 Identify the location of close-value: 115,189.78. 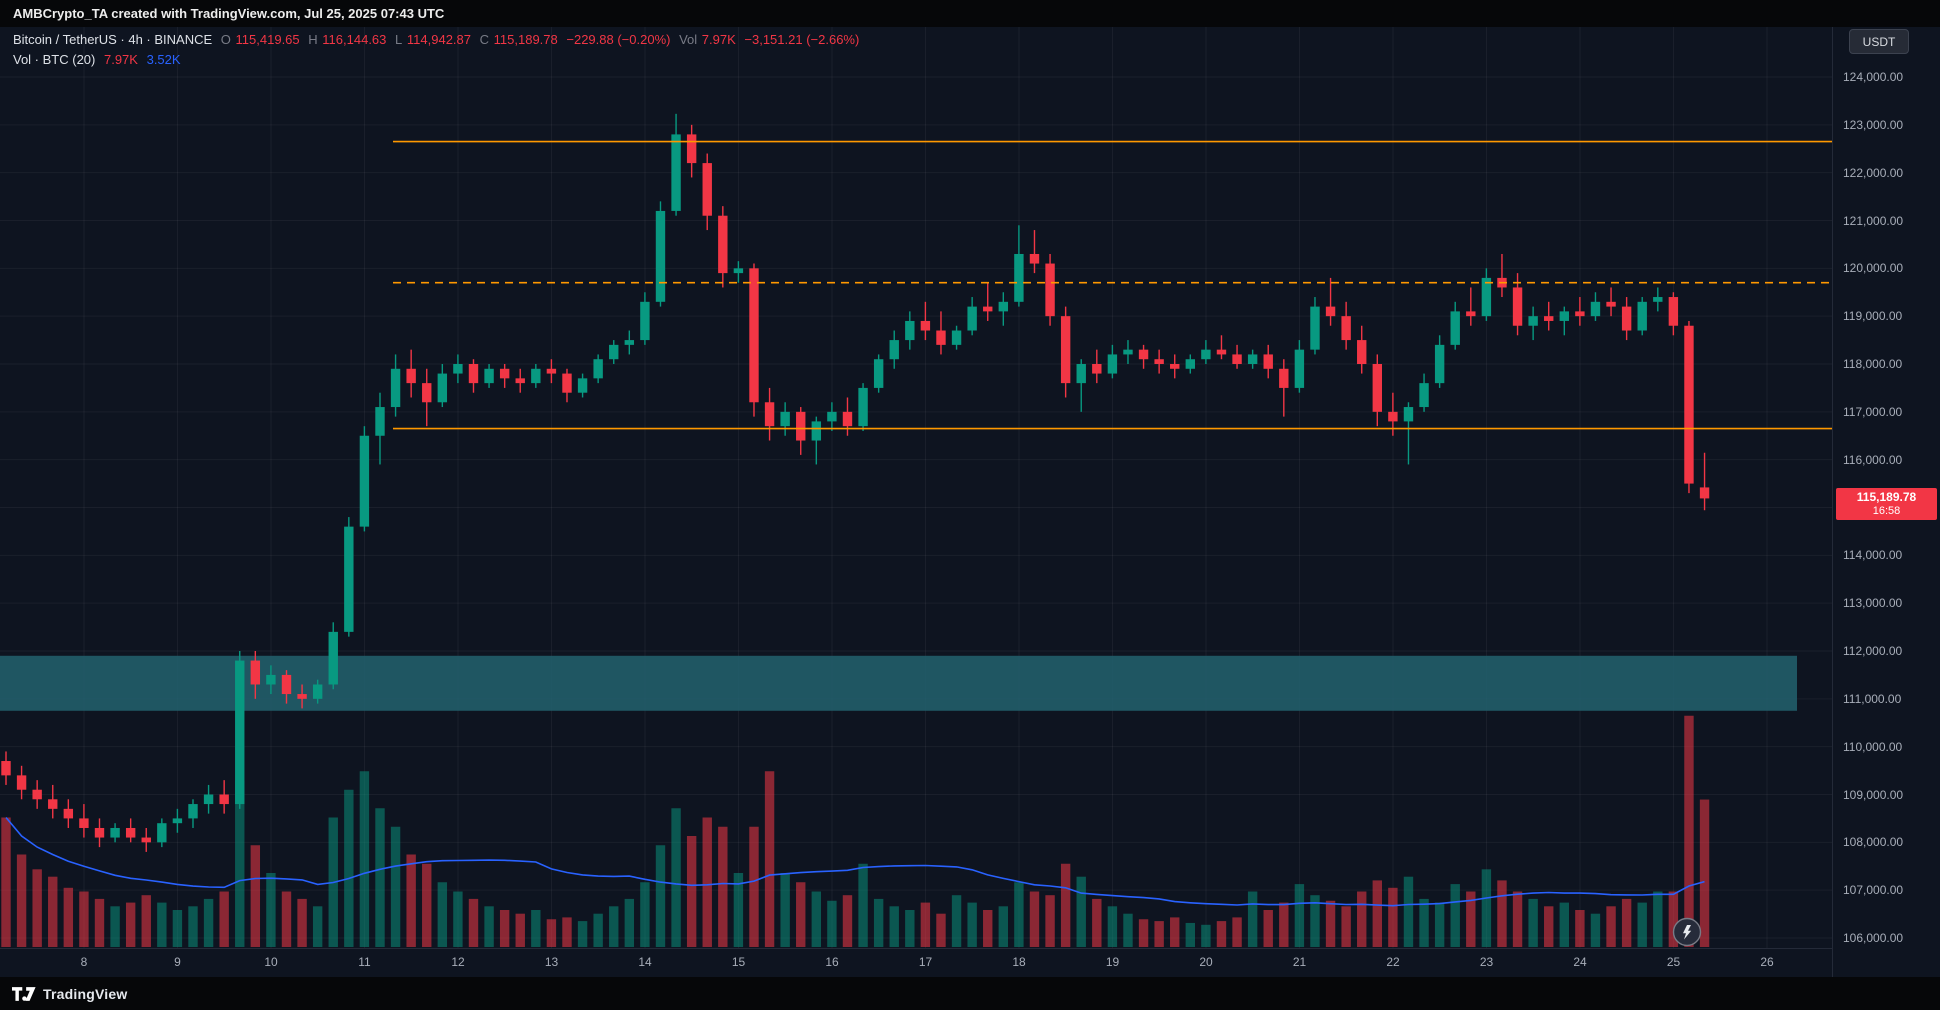
(525, 39).